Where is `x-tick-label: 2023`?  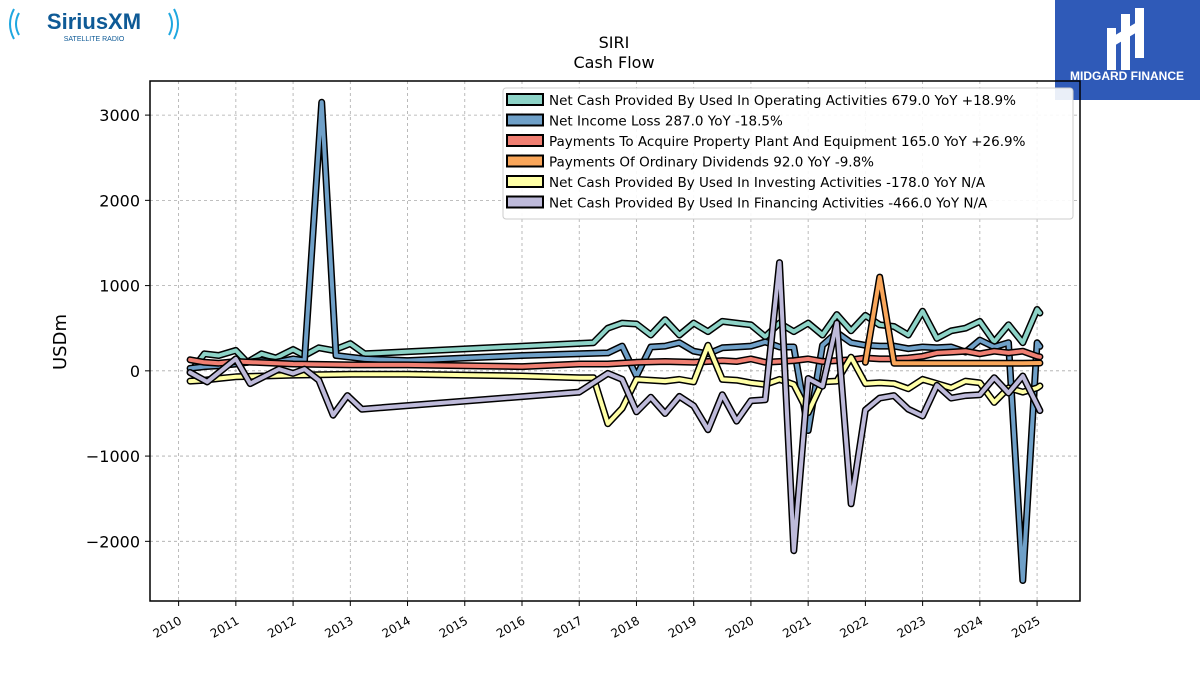
x-tick-label: 2023 is located at coordinates (911, 626).